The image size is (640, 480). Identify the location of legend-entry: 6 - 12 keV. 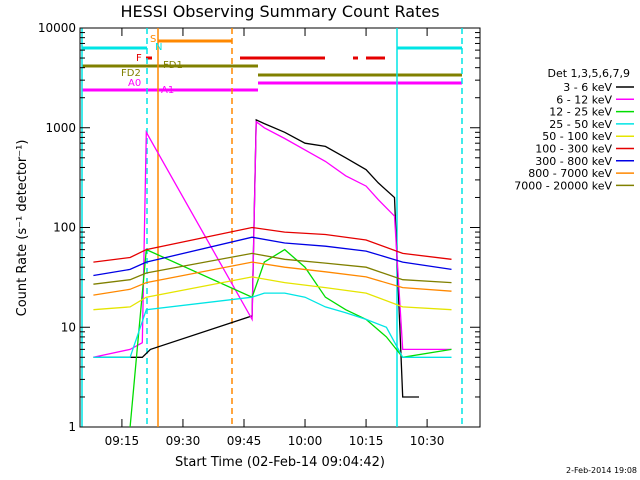
(584, 99).